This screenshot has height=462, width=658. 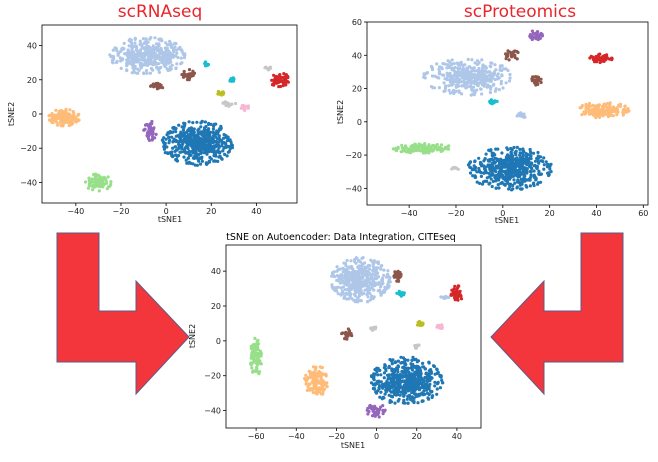 What do you see at coordinates (417, 436) in the screenshot?
I see `x-tick-label: 20` at bounding box center [417, 436].